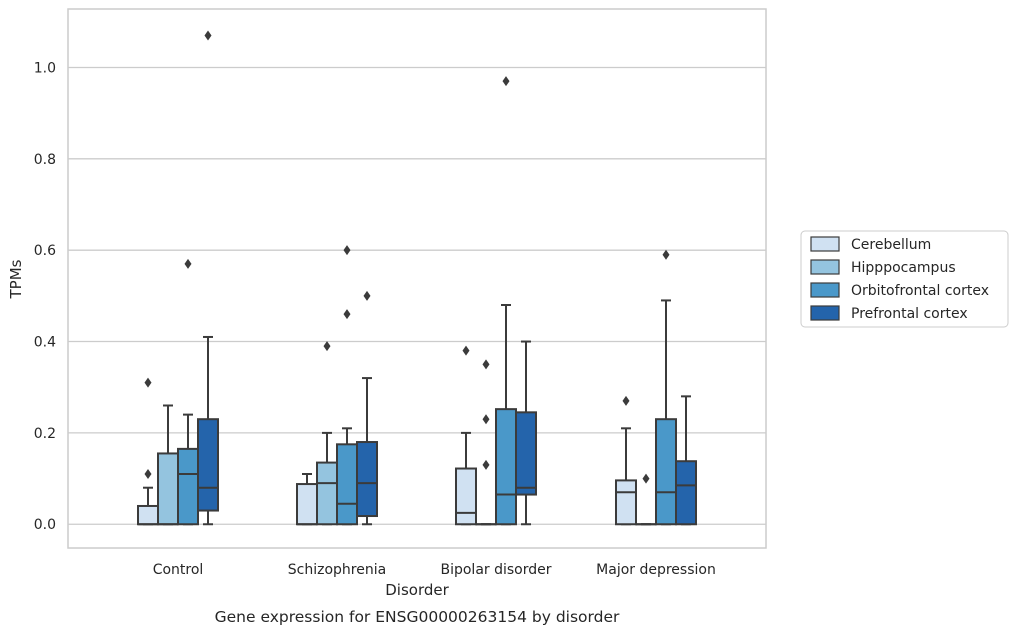 This screenshot has width=1018, height=634. Describe the element at coordinates (45, 296) in the screenshot. I see `y-axis-ticks: 0.0 0.2 0.4 0.6 0.8 1.0` at that location.